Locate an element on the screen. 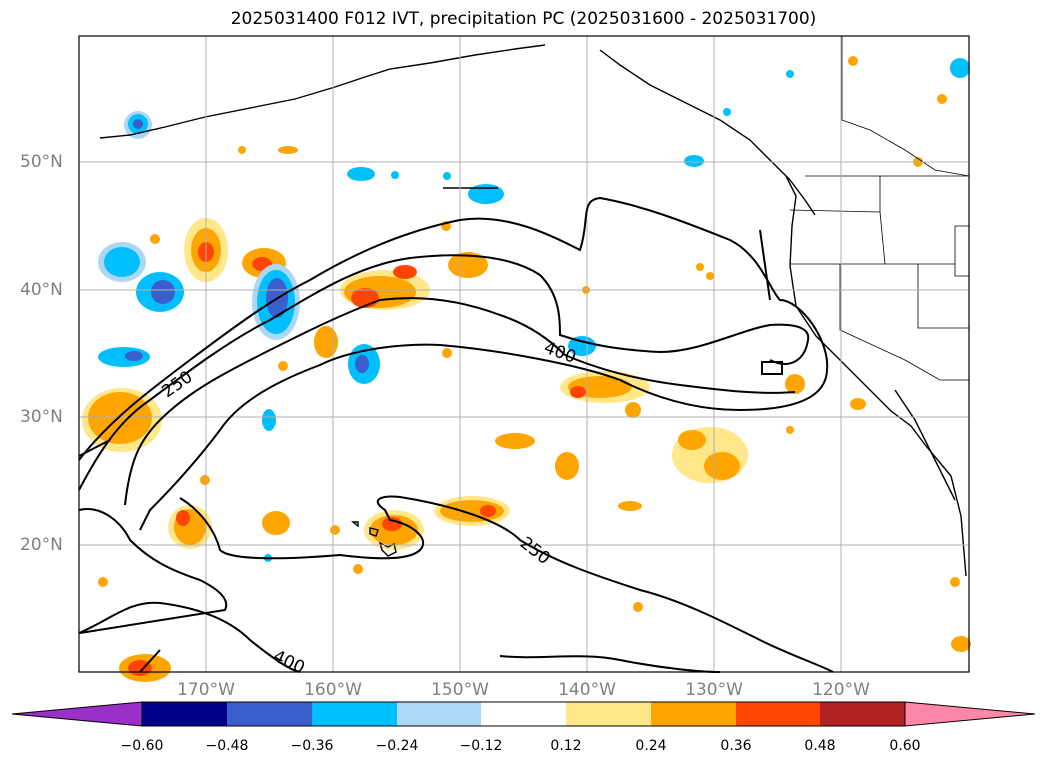 Image resolution: width=1047 pixels, height=765 pixels. lon-label-140w: 140°W is located at coordinates (587, 690).